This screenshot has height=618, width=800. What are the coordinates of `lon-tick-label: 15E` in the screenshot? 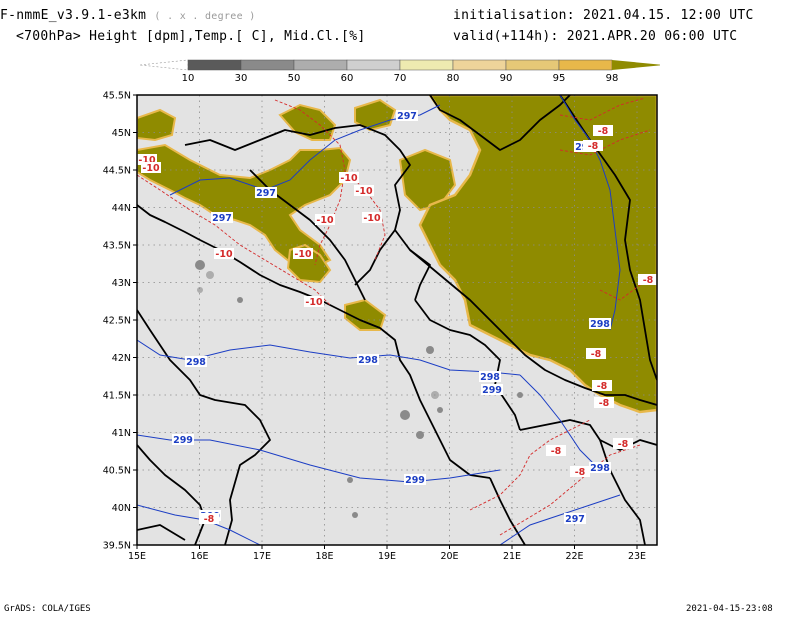 It's located at (137, 556).